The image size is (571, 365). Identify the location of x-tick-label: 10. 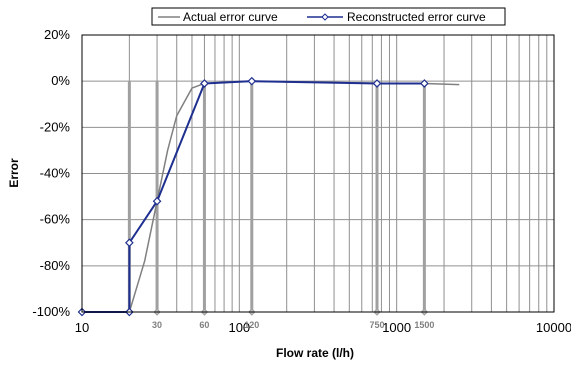
(82, 327).